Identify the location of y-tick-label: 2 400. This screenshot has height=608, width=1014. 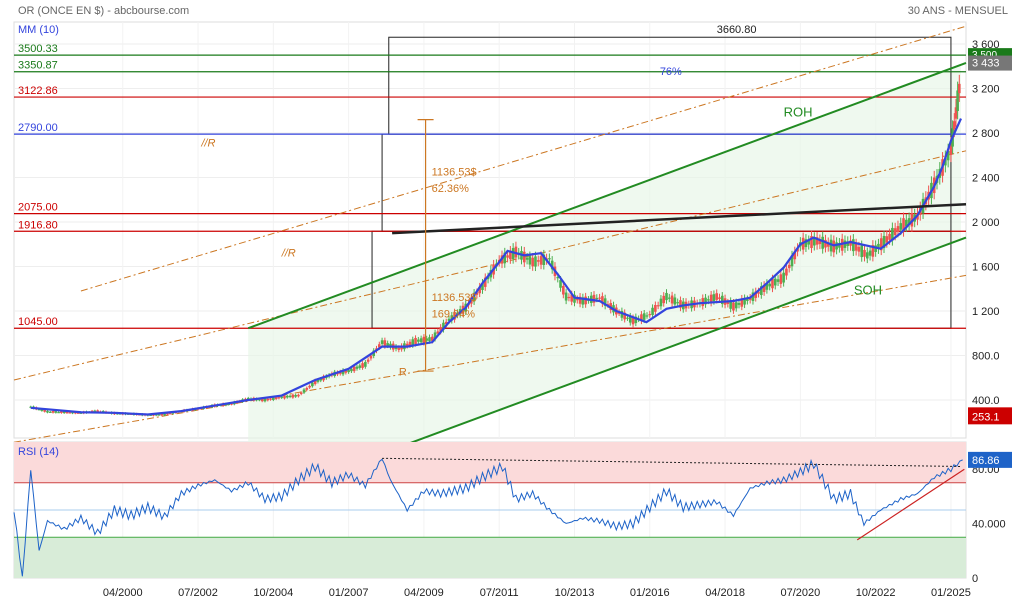
(986, 179).